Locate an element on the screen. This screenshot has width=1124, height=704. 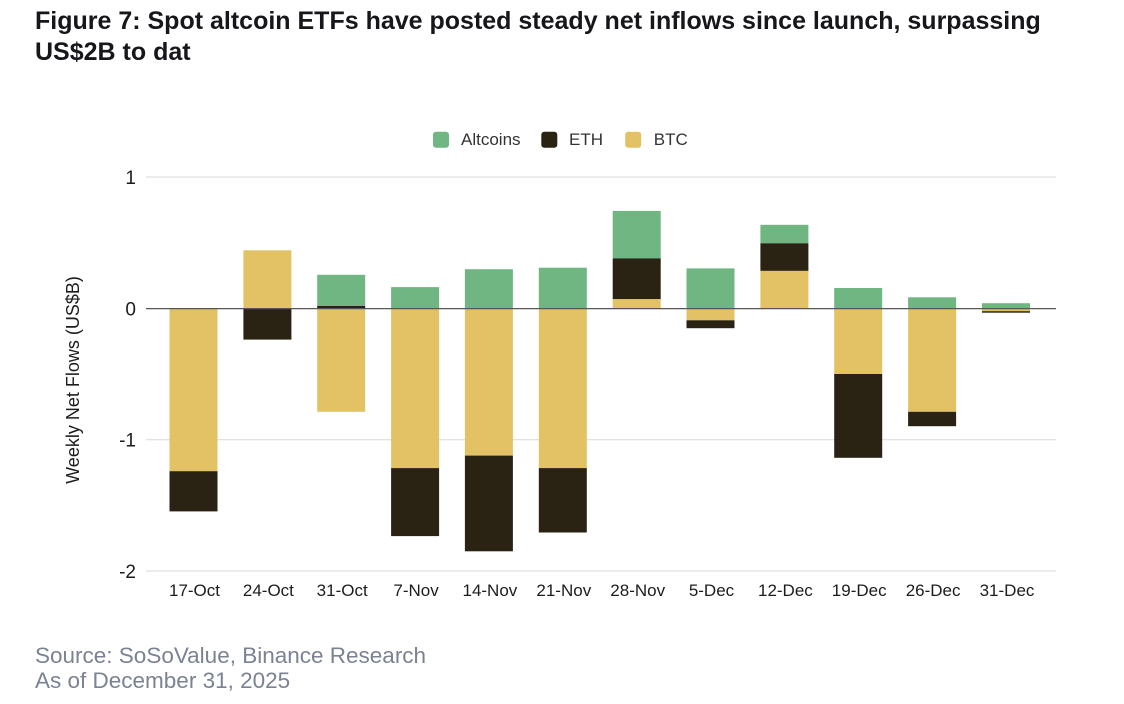
svg-text: -2 is located at coordinates (127, 572).